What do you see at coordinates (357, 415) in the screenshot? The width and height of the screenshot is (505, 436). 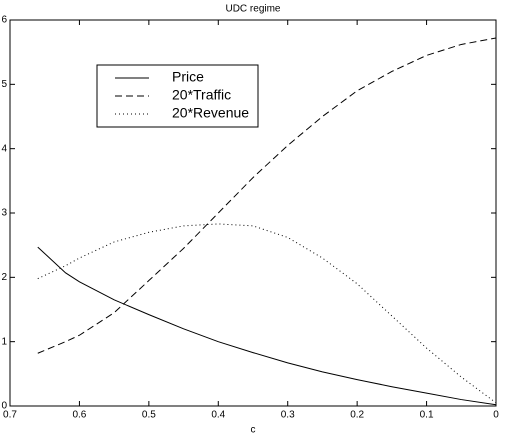 I see `x-tick-label: 0.2` at bounding box center [357, 415].